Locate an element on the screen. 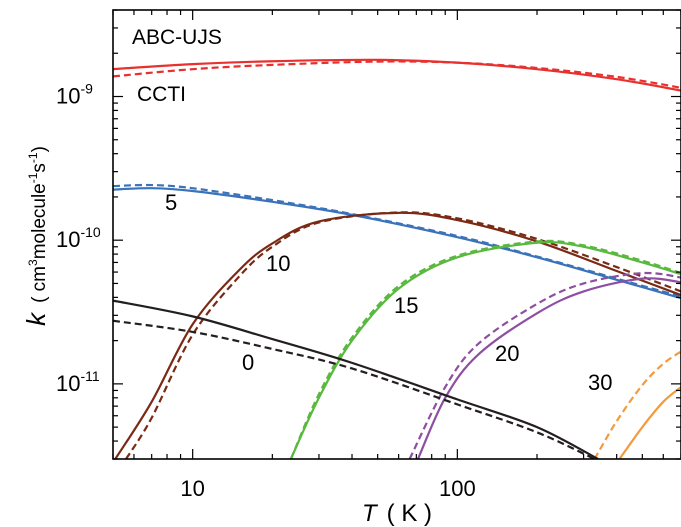 This screenshot has height=527, width=681. curve-label-10: 10 is located at coordinates (278, 263).